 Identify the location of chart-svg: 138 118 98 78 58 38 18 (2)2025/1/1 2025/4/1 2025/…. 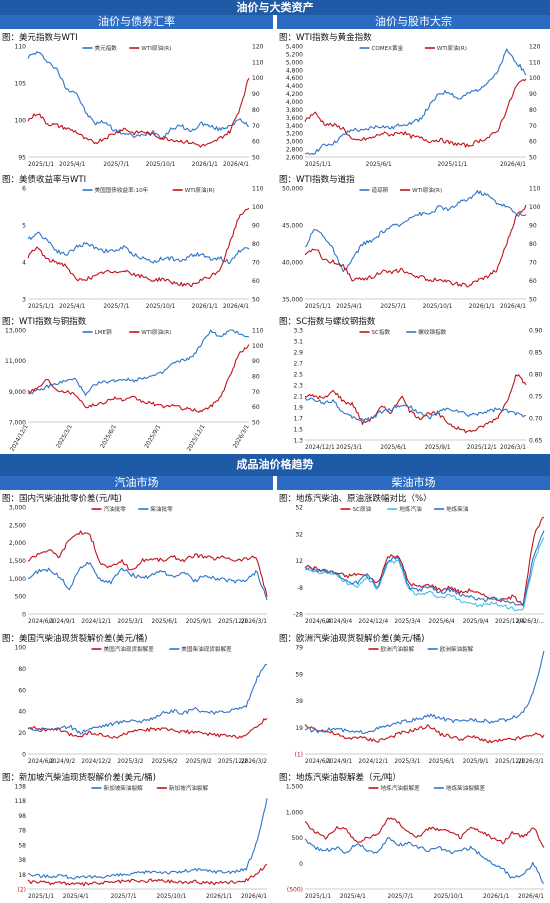
(141, 842).